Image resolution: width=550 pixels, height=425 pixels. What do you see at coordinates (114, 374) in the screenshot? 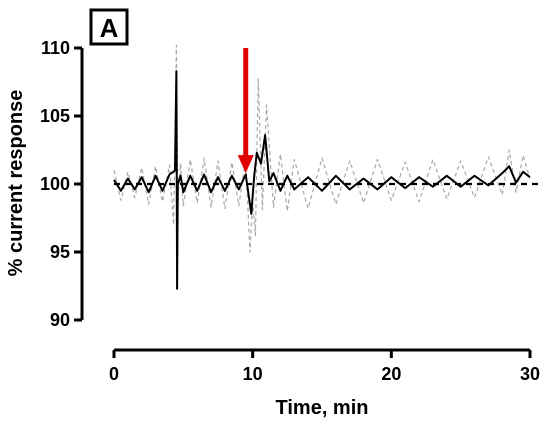
I see `x-tick-label-0: 0` at bounding box center [114, 374].